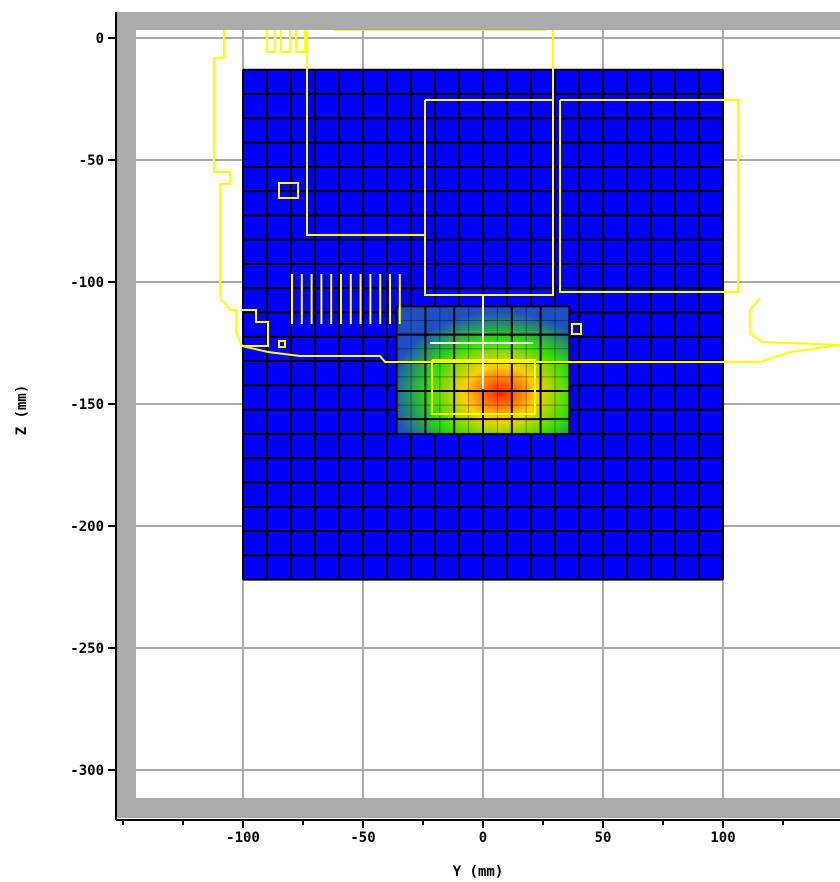 This screenshot has width=840, height=882. I want to click on outline-tiny-square, so click(282, 344).